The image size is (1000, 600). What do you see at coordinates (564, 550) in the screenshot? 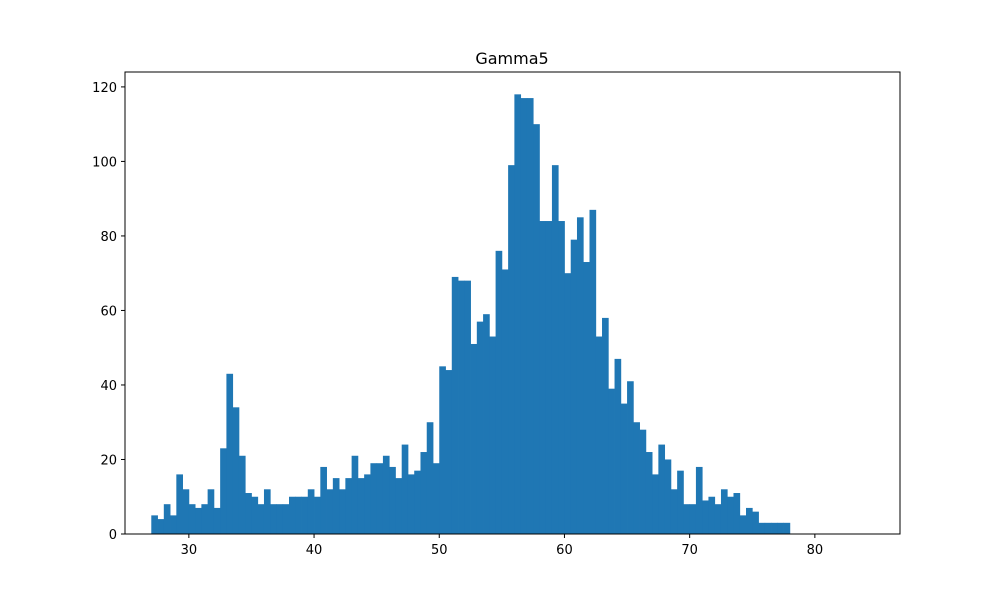
I see `x-tick-label: 60` at bounding box center [564, 550].